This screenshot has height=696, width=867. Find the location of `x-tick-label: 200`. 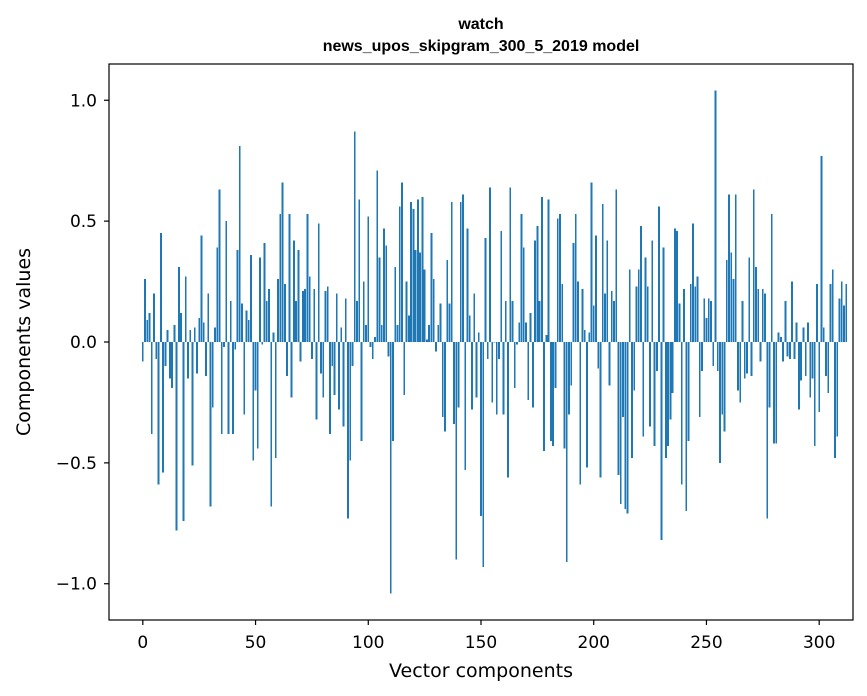

x-tick-label: 200 is located at coordinates (594, 643).